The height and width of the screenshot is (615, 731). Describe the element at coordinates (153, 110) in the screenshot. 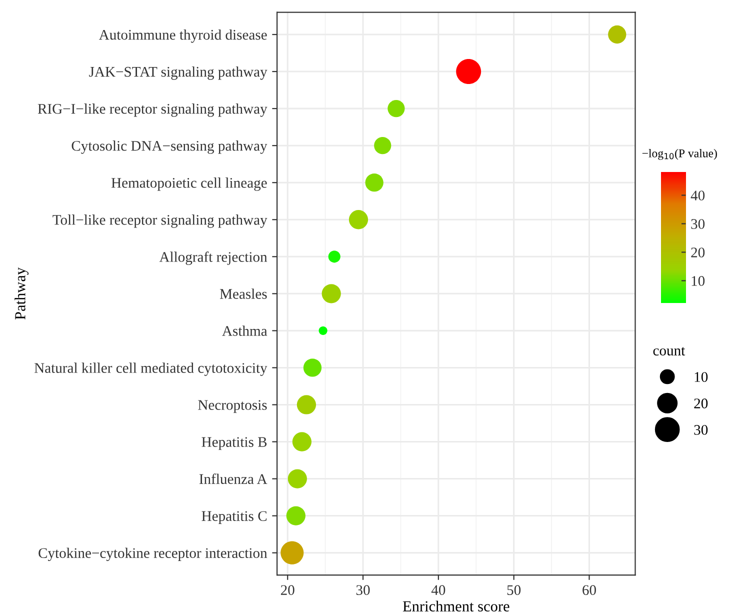

I see `y-tick-label: RIG−I−like receptor signaling pathway` at that location.